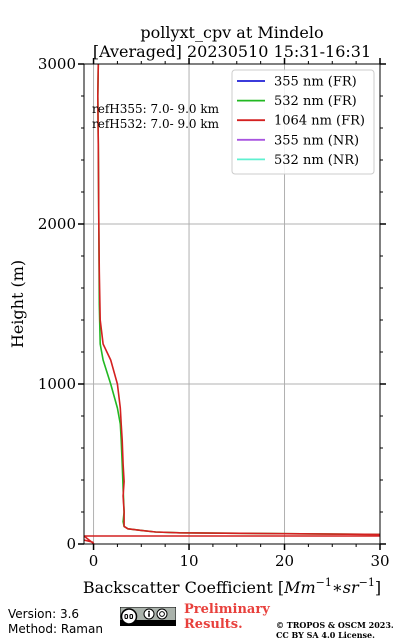 This screenshot has height=640, width=400. What do you see at coordinates (315, 82) in the screenshot?
I see `legend-entry-0: 355 nm (FR)` at bounding box center [315, 82].